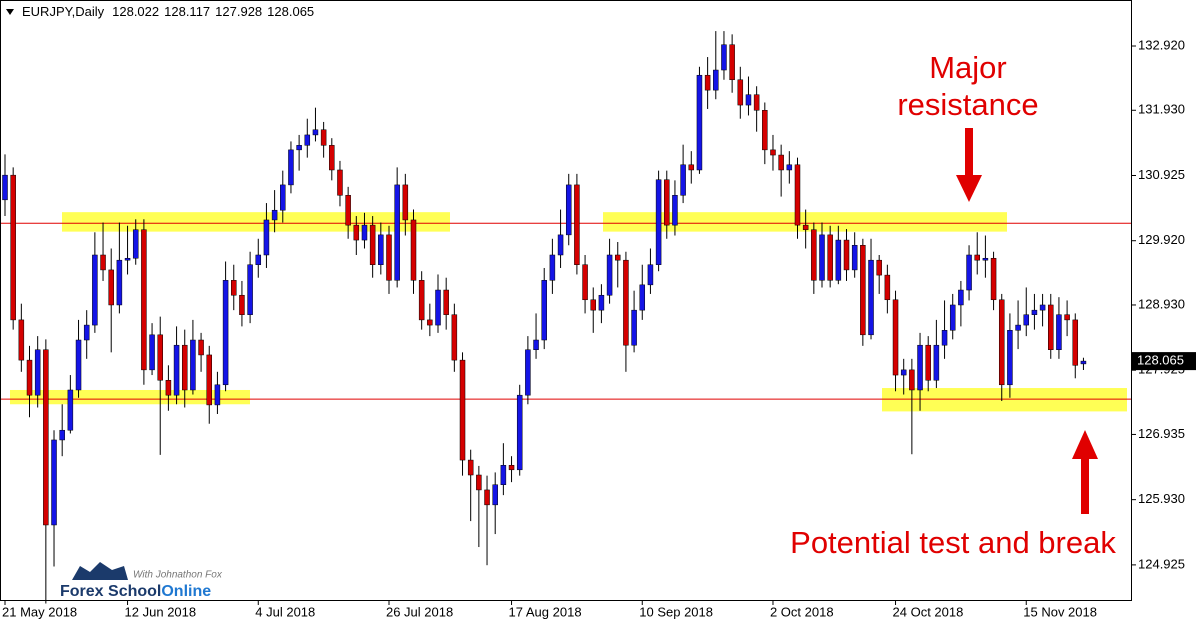 The width and height of the screenshot is (1200, 627). Describe the element at coordinates (141, 581) in the screenshot. I see `watermark: With Johnathon Fox Forex SchoolOnline` at that location.